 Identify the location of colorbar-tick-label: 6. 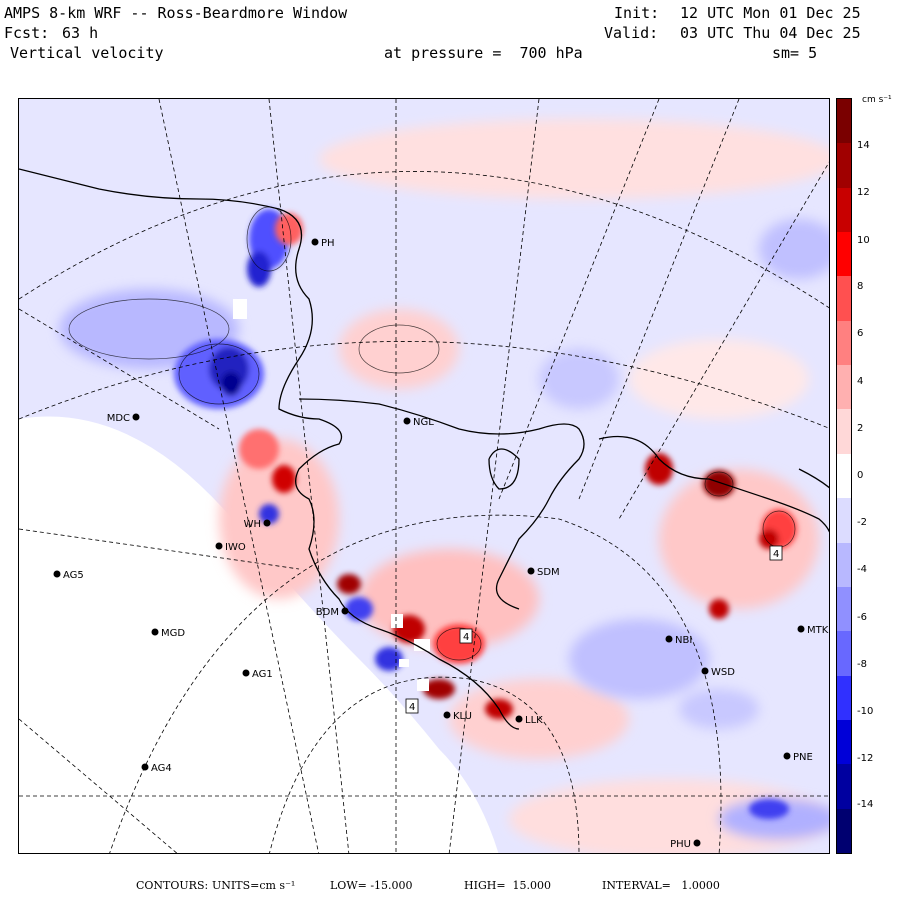
(860, 333).